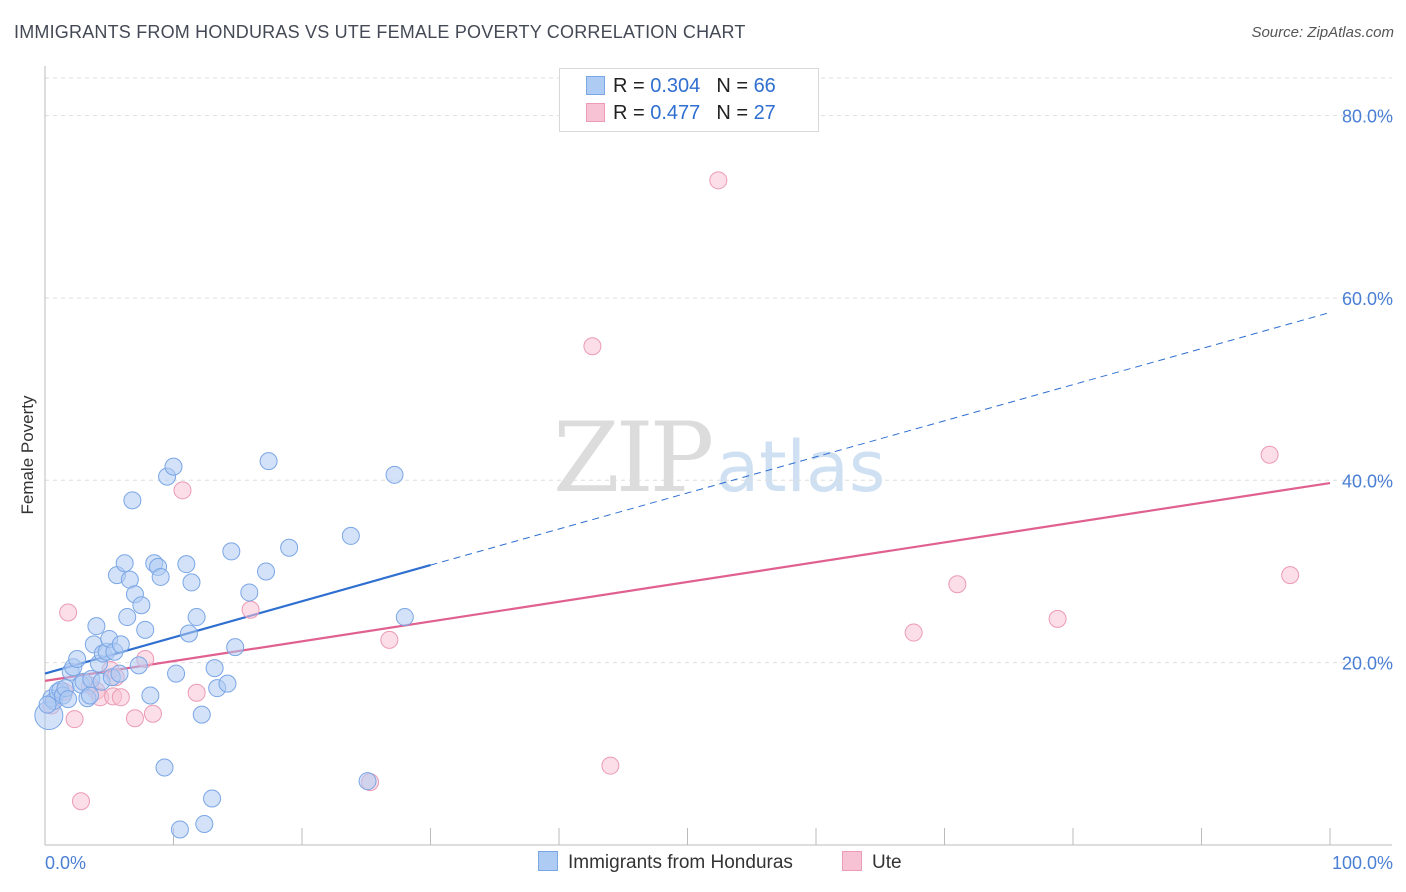 This screenshot has height=892, width=1406. What do you see at coordinates (689, 100) in the screenshot?
I see `correlation-legend: R = 0.304 N = 66 R = 0.477 N = 27` at bounding box center [689, 100].